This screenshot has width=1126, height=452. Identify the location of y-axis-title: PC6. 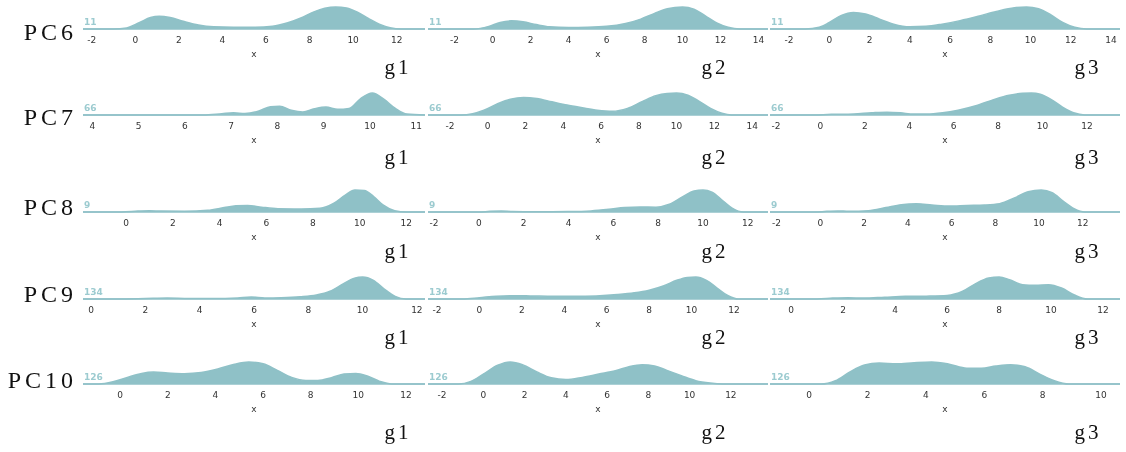
(50, 32).